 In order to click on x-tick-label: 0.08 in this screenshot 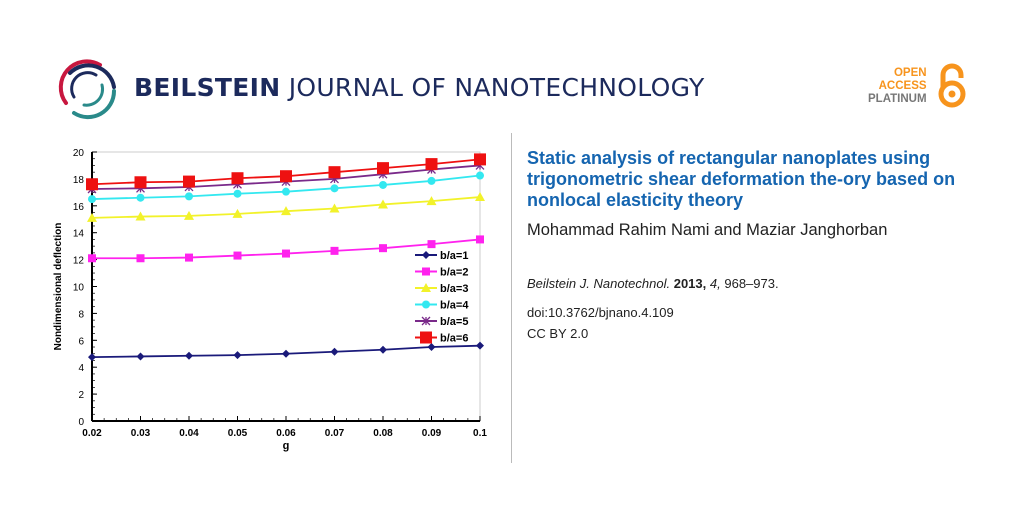, I will do `click(383, 433)`.